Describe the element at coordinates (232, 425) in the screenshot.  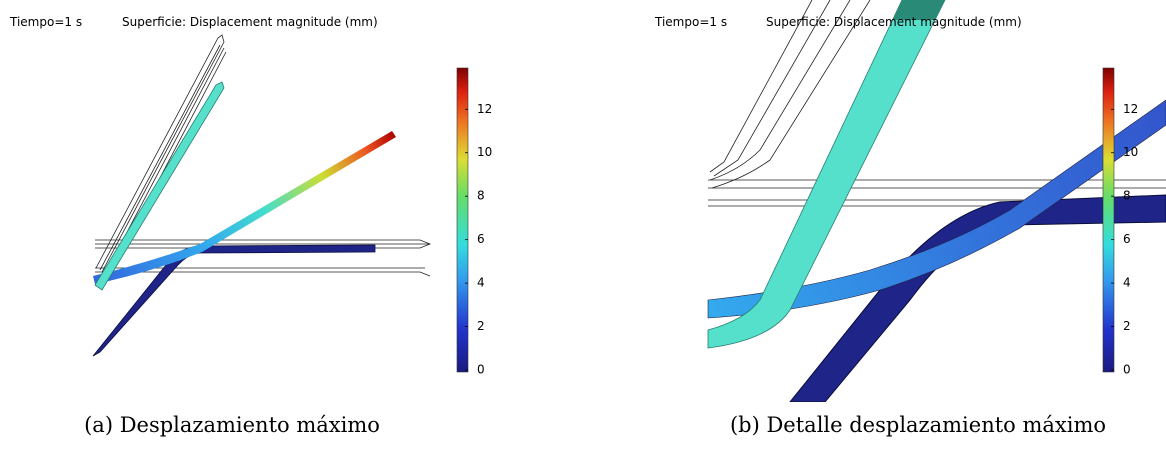
I see `caption: (a) Desplazamiento máximo` at that location.